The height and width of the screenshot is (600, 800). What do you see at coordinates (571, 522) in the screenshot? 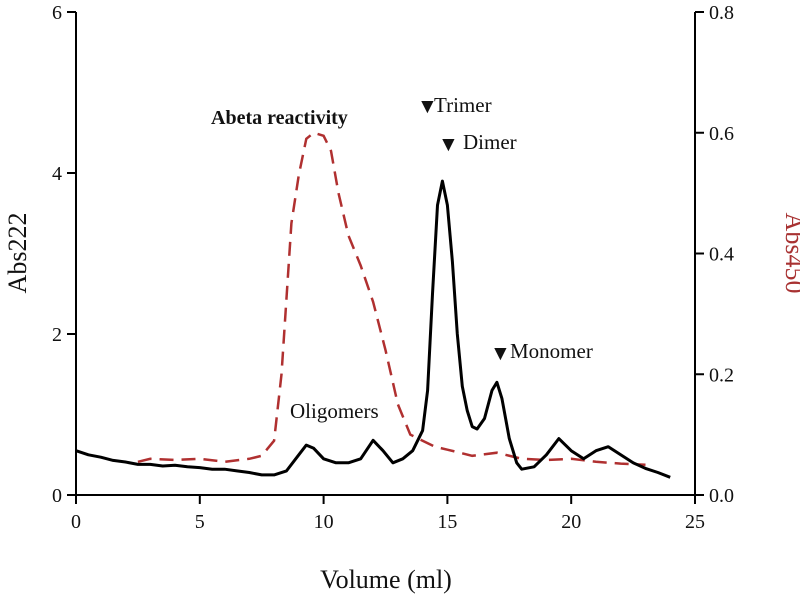
I see `x-tick-label: 20` at bounding box center [571, 522].